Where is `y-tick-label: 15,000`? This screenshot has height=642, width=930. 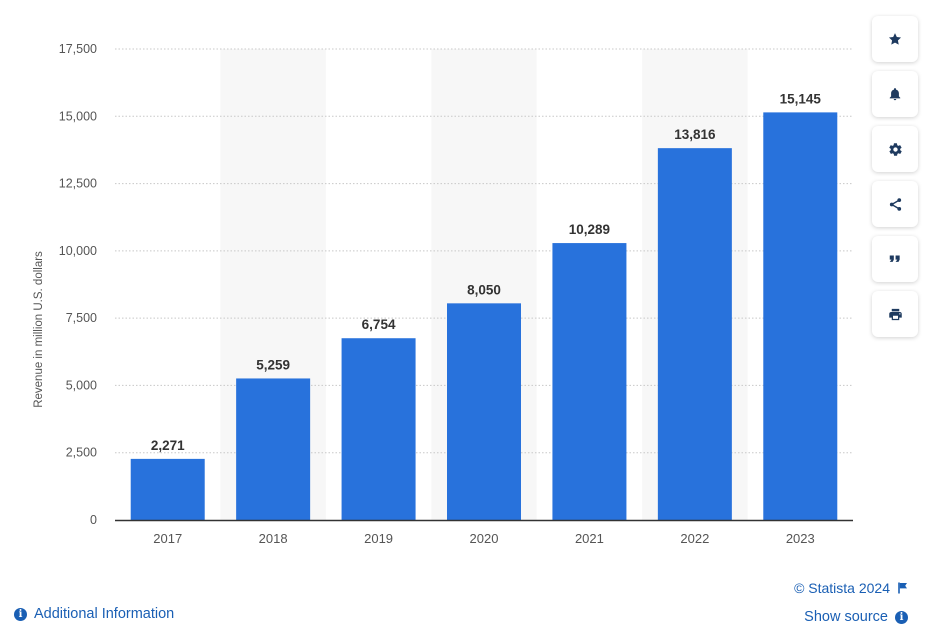
y-tick-label: 15,000 is located at coordinates (78, 116).